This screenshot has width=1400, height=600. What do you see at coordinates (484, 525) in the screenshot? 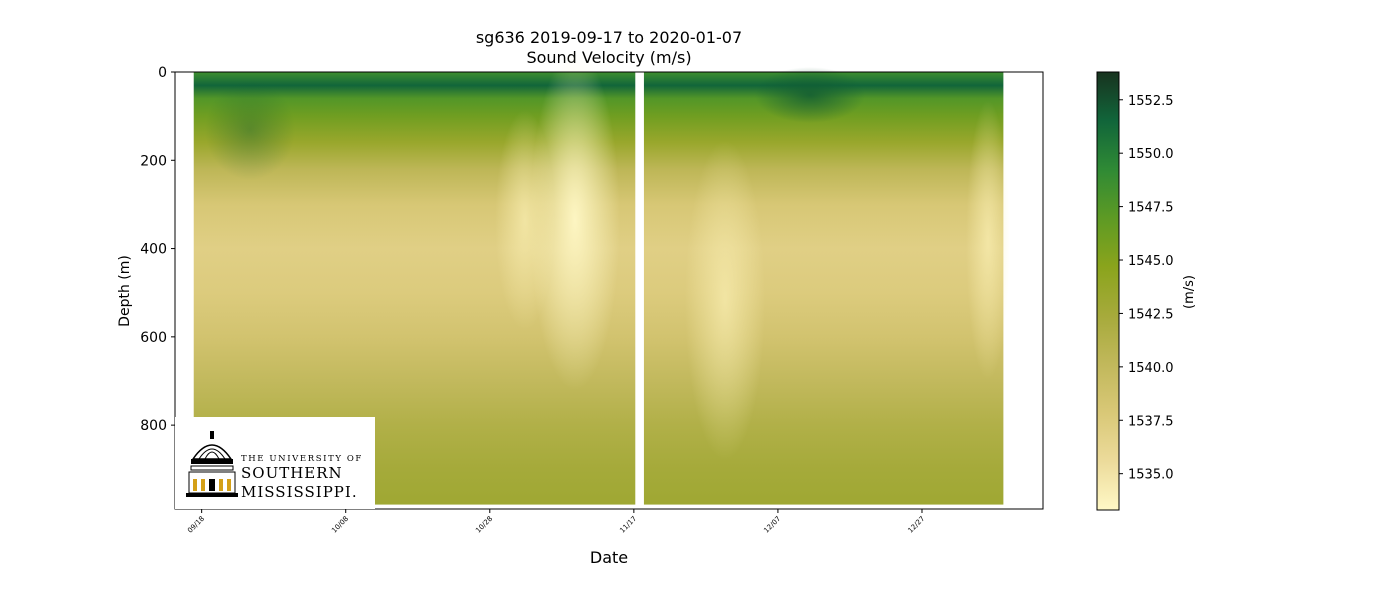
I see `x-tick-label: 10/28` at bounding box center [484, 525].